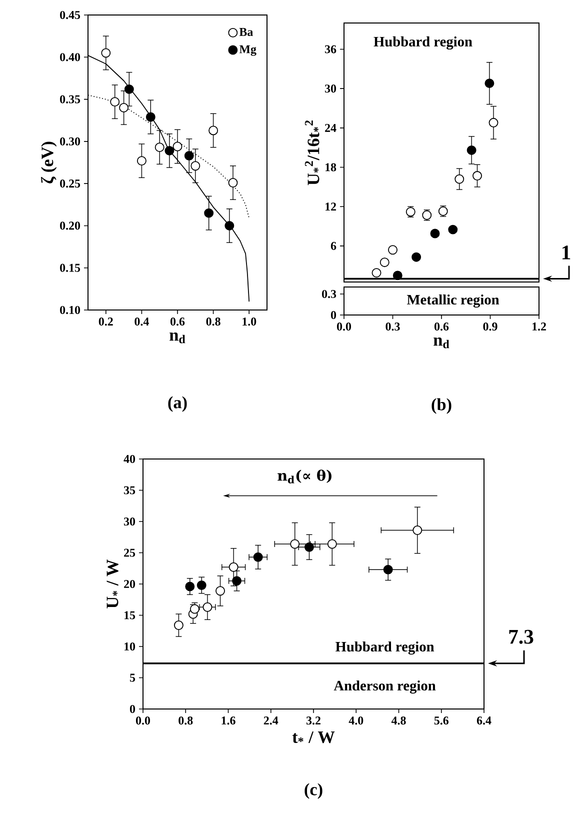  Describe the element at coordinates (70, 268) in the screenshot. I see `y-tick-label: 0.15` at that location.